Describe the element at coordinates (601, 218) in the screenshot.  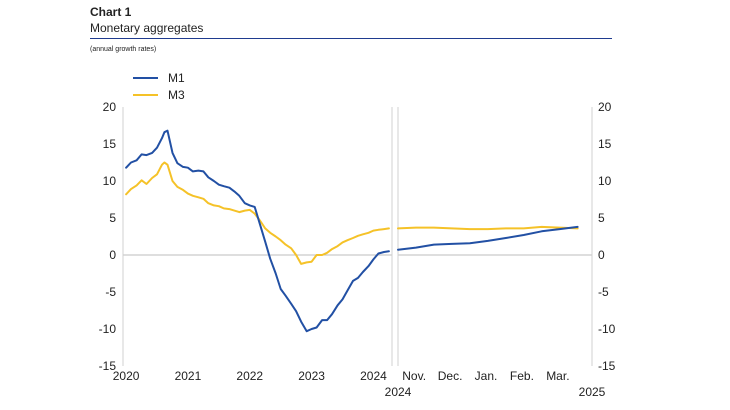
I see `y-tick-label-right: 5` at that location.